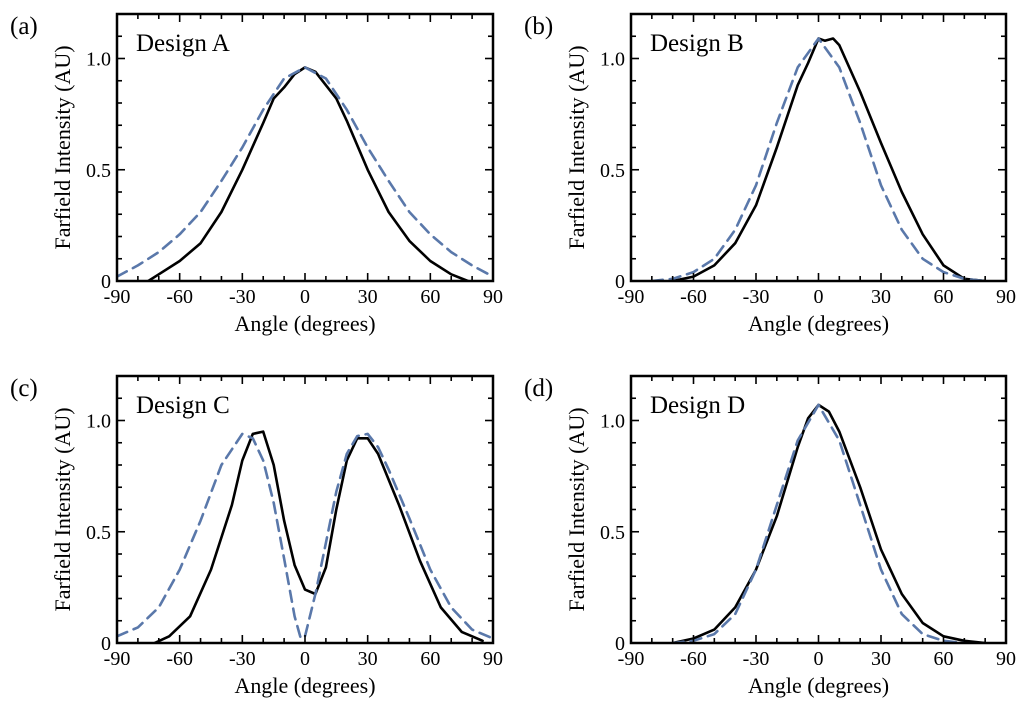 The height and width of the screenshot is (710, 1024). I want to click on chart-title: Design B, so click(697, 43).